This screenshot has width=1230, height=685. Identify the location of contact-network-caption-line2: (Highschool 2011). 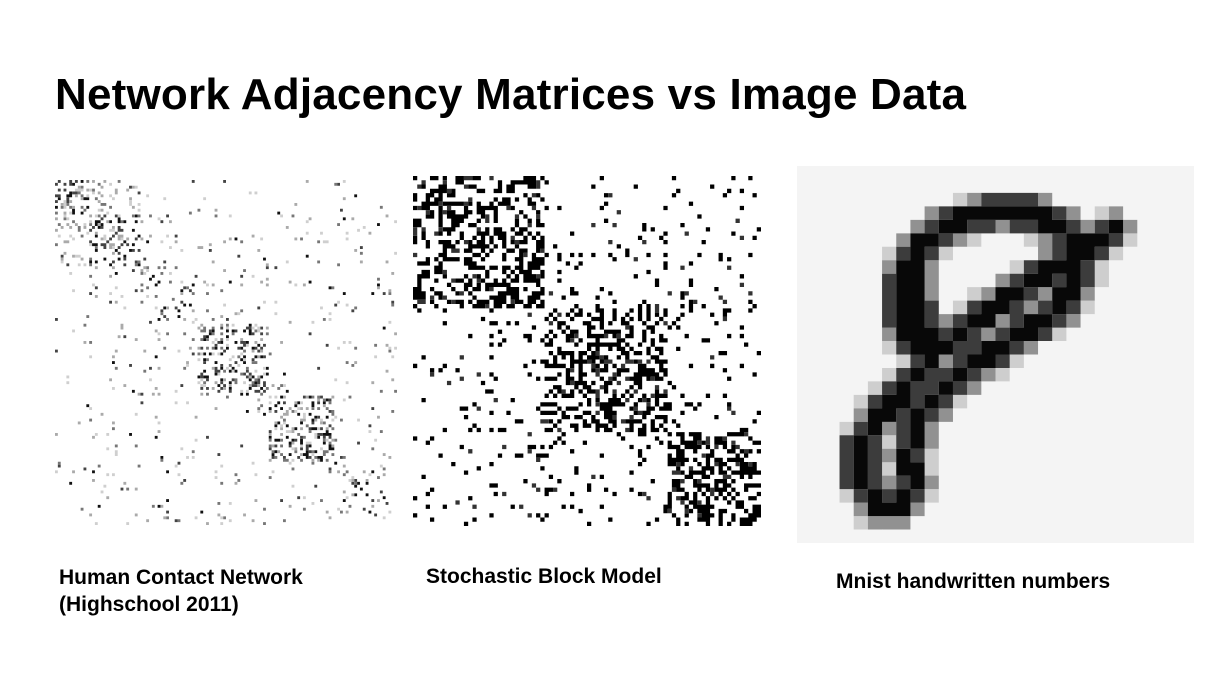
(149, 604).